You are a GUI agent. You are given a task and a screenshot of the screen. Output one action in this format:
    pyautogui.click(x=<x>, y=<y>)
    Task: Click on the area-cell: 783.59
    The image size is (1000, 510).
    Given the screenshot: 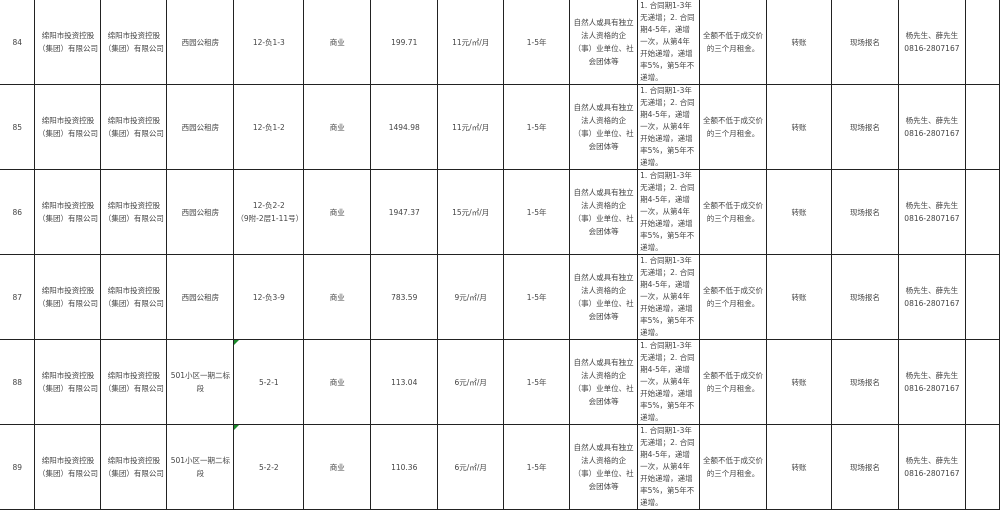 What is the action you would take?
    pyautogui.click(x=404, y=297)
    